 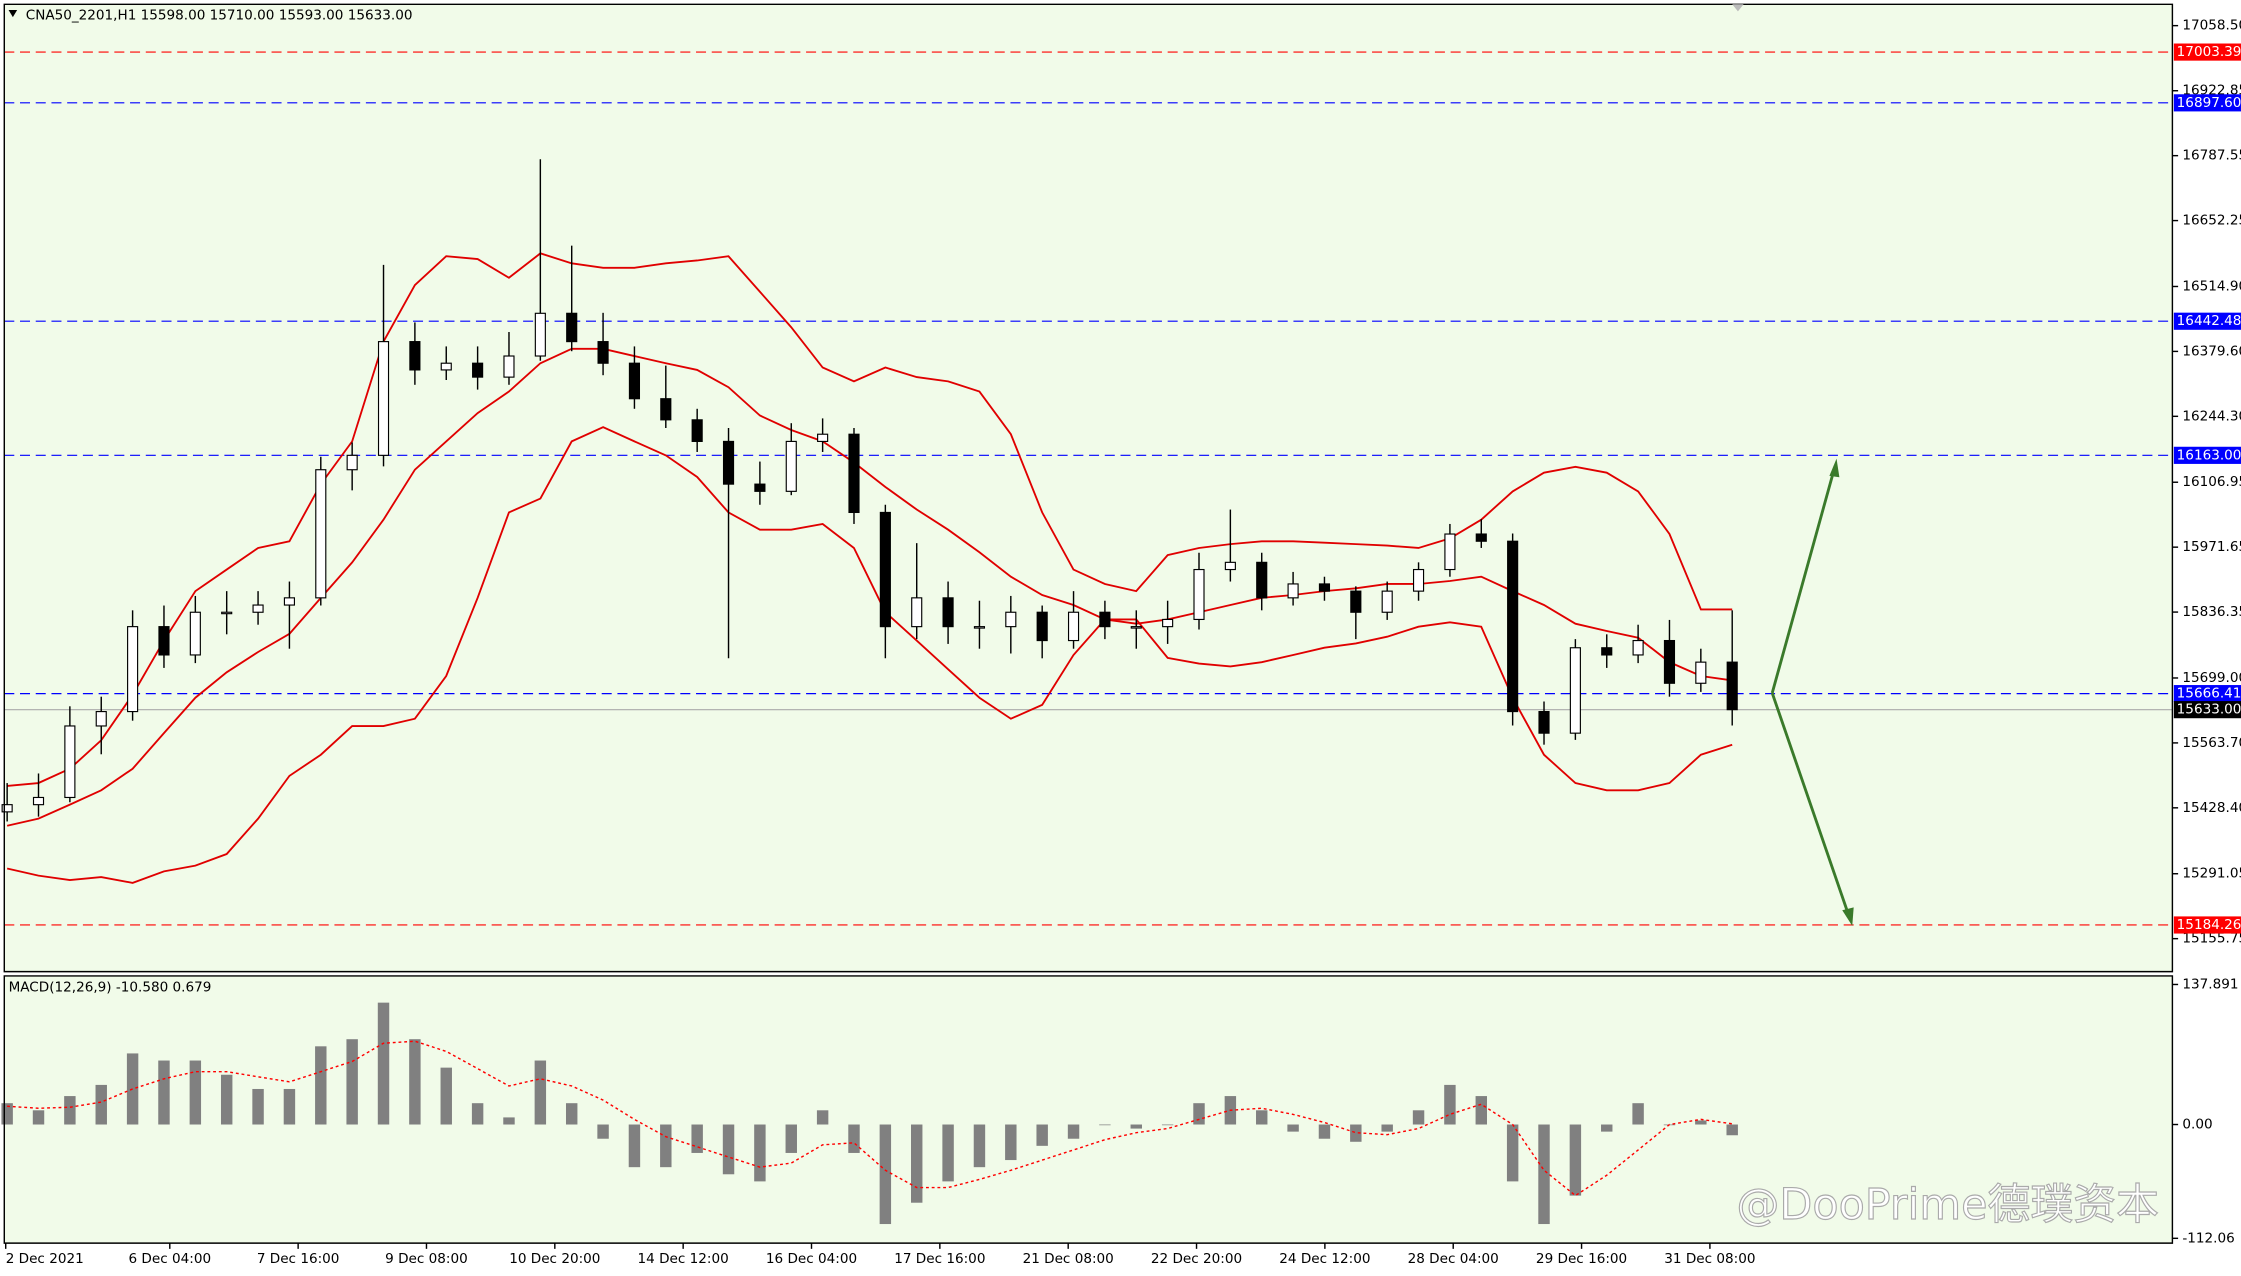 What do you see at coordinates (1068, 1259) in the screenshot?
I see `x-tick-label: 21 Dec 08:00` at bounding box center [1068, 1259].